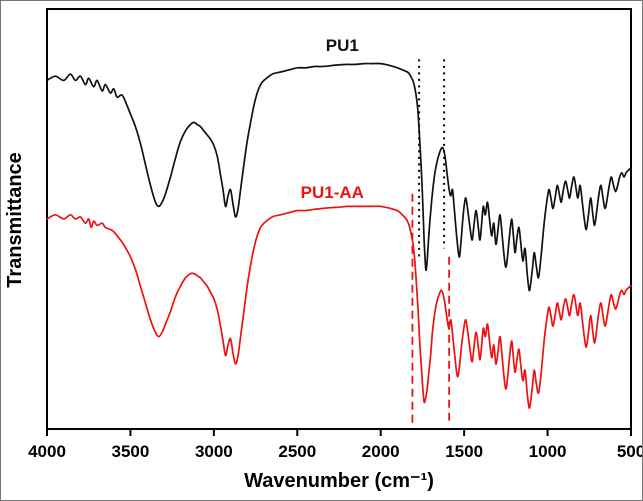 The height and width of the screenshot is (501, 643). I want to click on x-axis-title: Wavenumber (cm⁻¹), so click(339, 481).